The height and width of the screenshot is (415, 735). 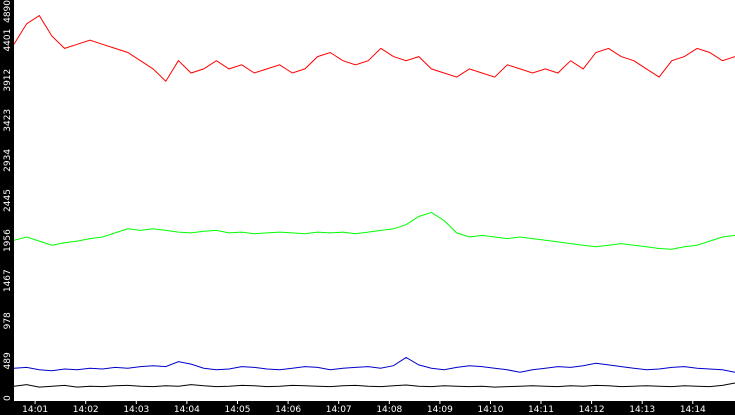 What do you see at coordinates (187, 410) in the screenshot?
I see `x-tick-label: 14:04` at bounding box center [187, 410].